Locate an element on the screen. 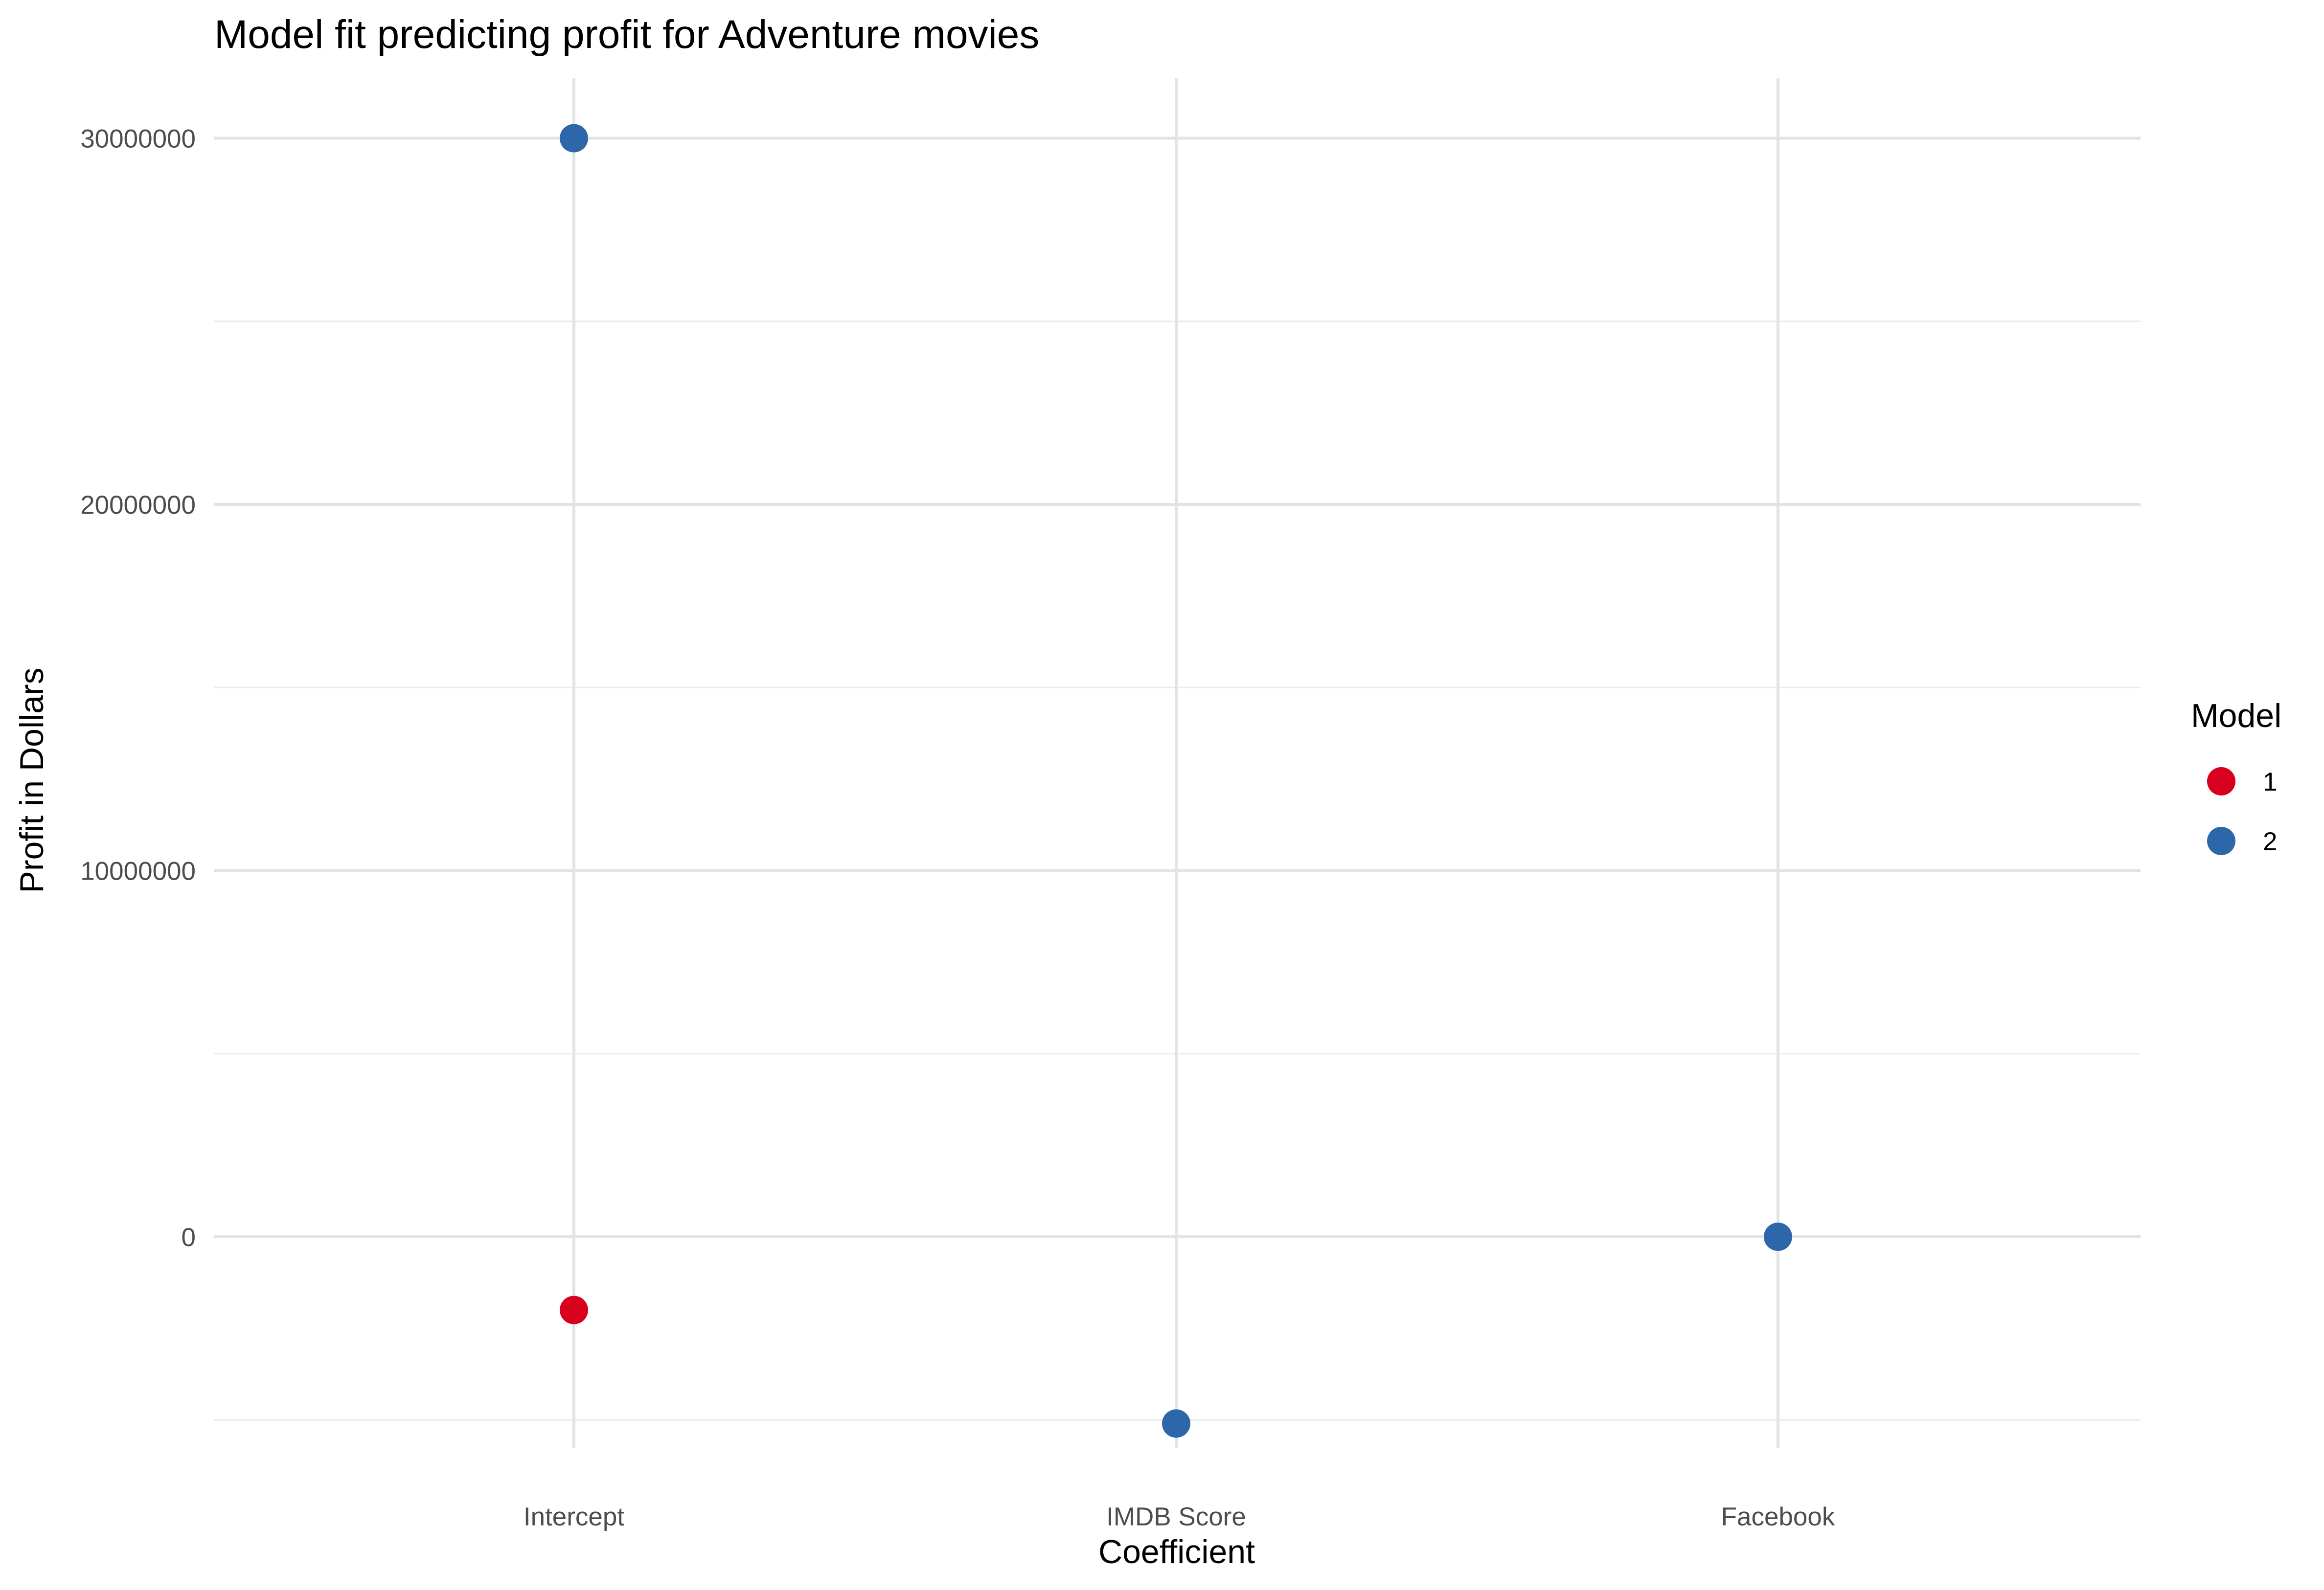 Image resolution: width=2324 pixels, height=1590 pixels. x-tick-label: IMDB Score is located at coordinates (1176, 1517).